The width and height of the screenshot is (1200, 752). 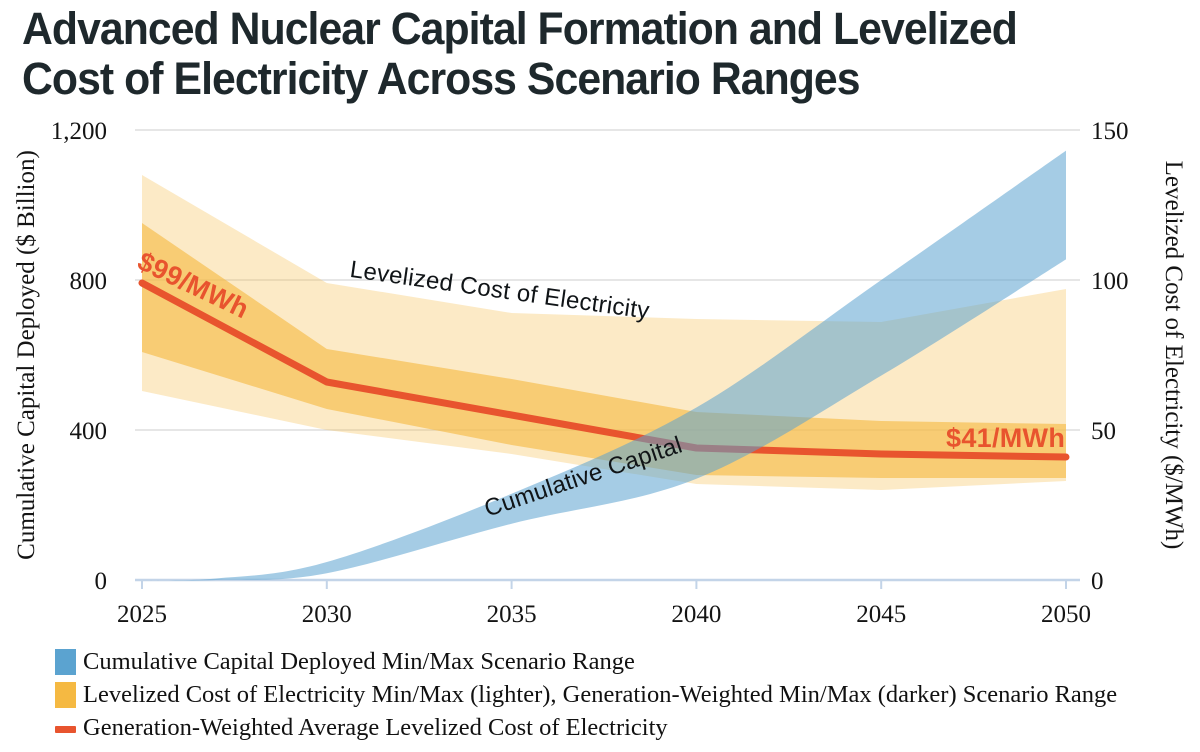 I want to click on x-axis-tick-label: 2050, so click(x=1066, y=614).